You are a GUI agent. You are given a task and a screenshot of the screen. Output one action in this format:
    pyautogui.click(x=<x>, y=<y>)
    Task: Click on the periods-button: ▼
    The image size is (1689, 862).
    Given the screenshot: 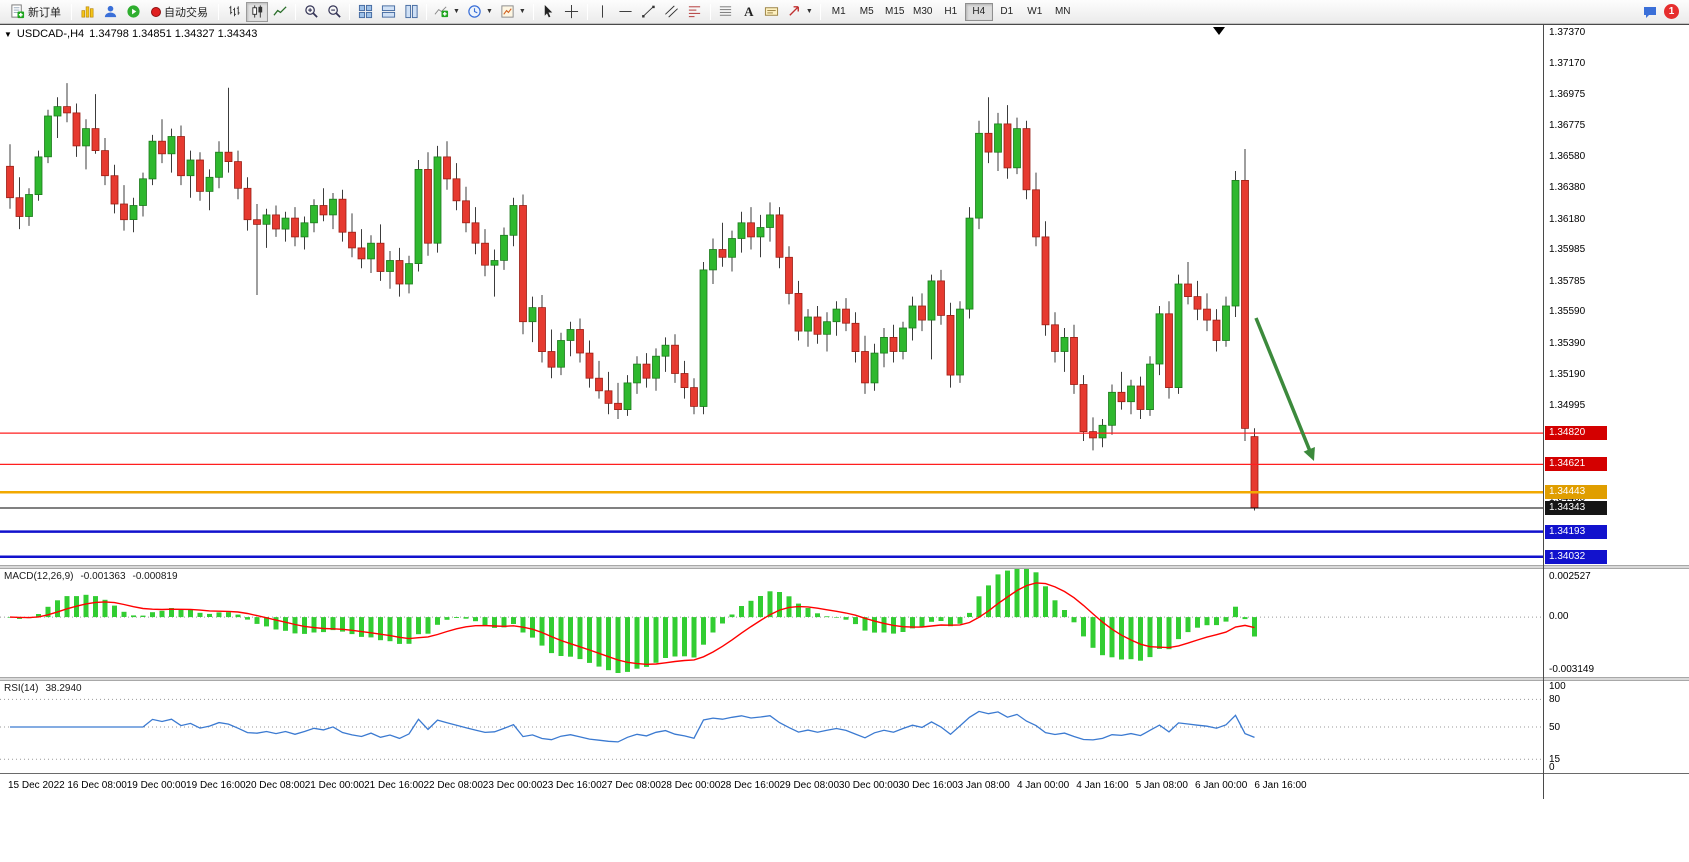 What is the action you would take?
    pyautogui.click(x=480, y=12)
    